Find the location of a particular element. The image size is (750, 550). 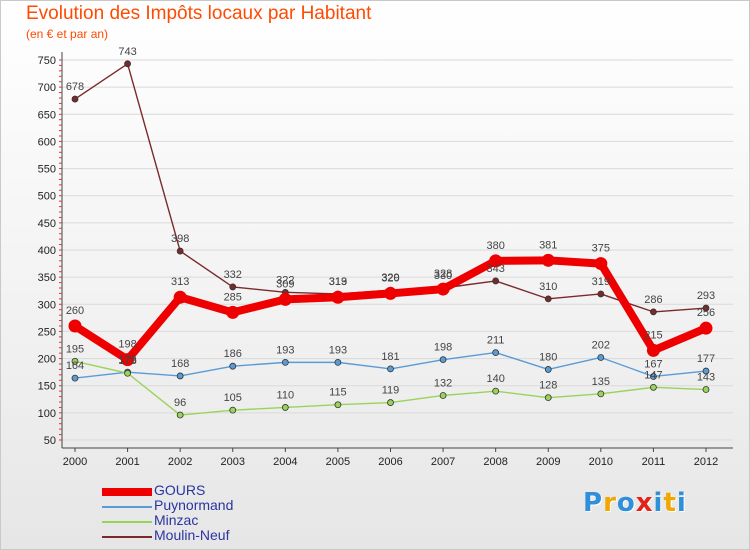

y-tick-label: 300 is located at coordinates (47, 305).